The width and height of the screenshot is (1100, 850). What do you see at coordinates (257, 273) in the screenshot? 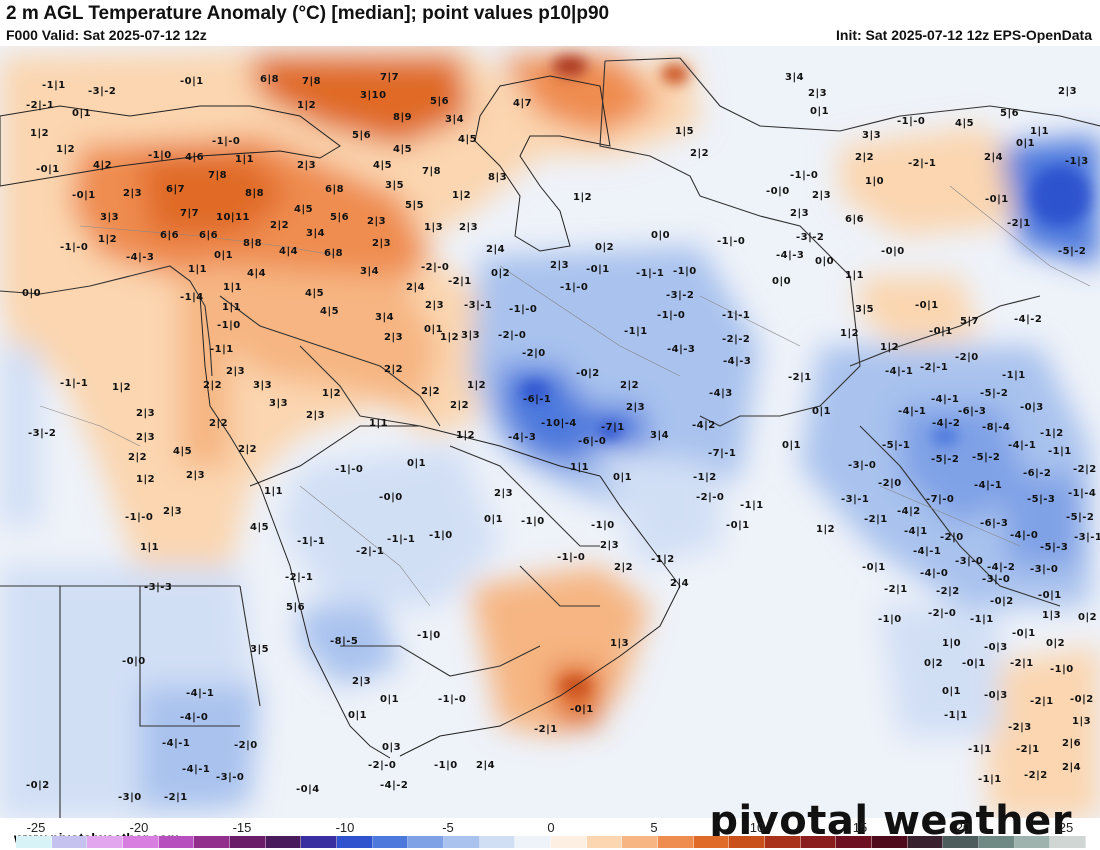
I see `point-value: 4|4` at bounding box center [257, 273].